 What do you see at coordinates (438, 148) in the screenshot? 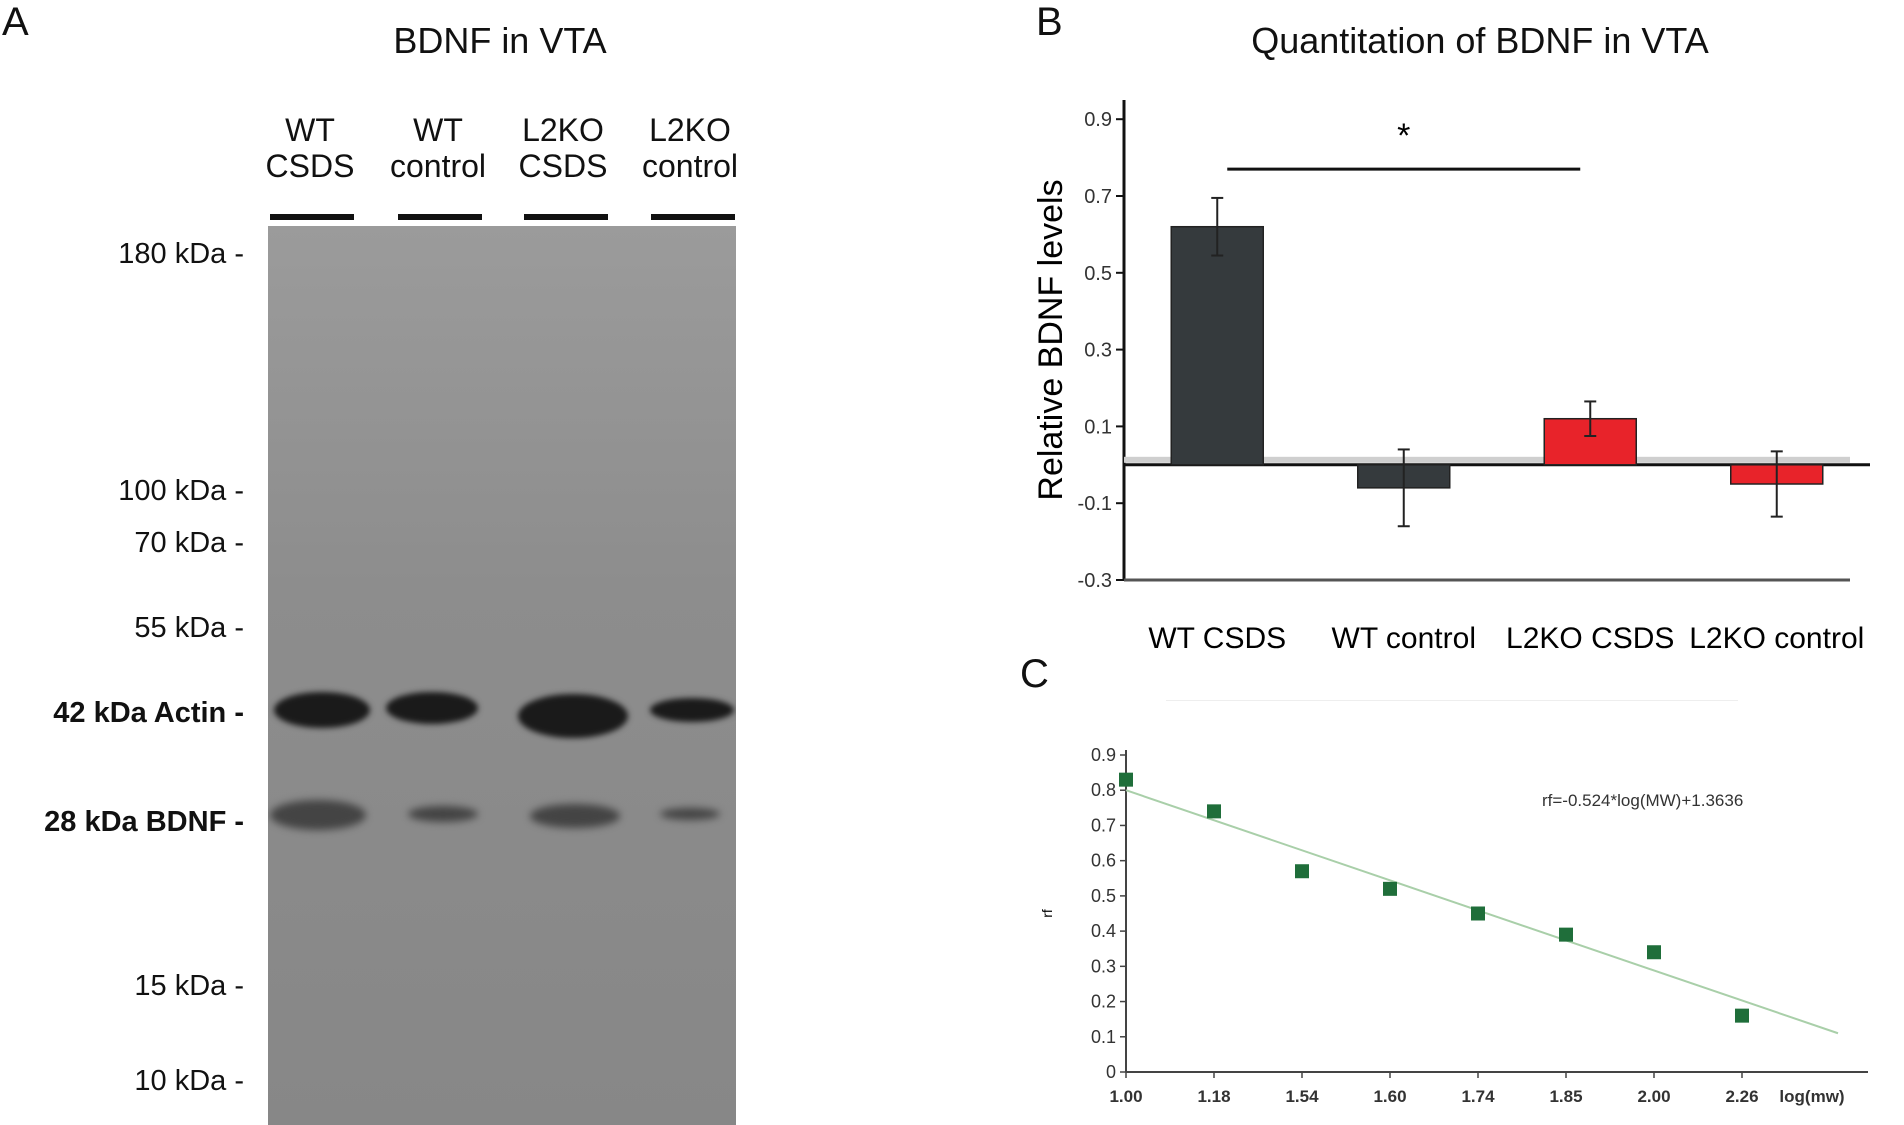
I see `lane-label: WT control` at bounding box center [438, 148].